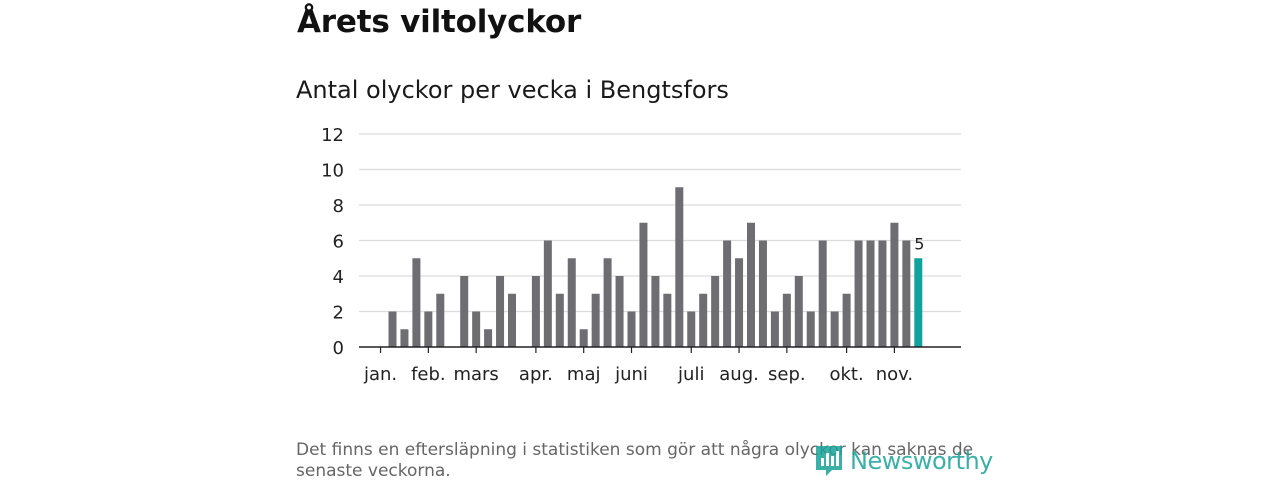  Describe the element at coordinates (921, 461) in the screenshot. I see `logo-text: Newsworthy` at that location.